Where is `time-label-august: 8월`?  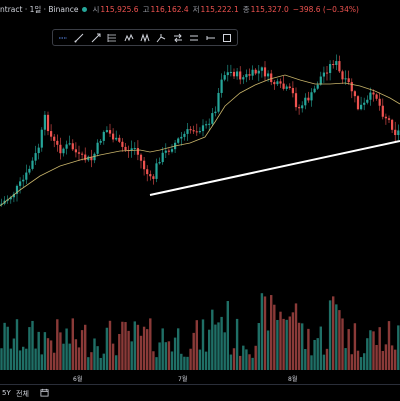
time-label-august: 8월 is located at coordinates (293, 379).